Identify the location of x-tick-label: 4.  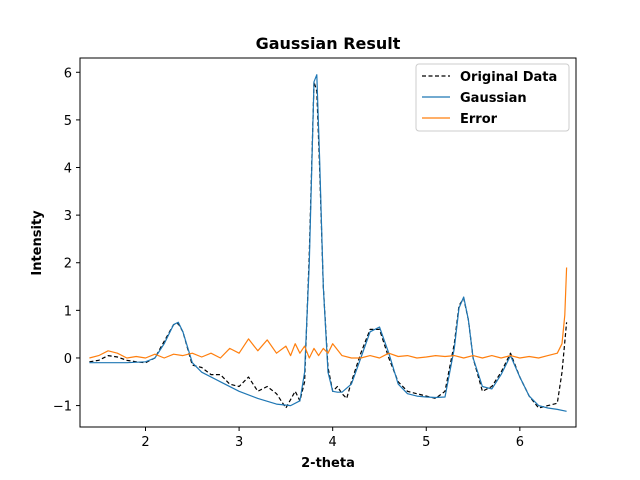
(333, 442).